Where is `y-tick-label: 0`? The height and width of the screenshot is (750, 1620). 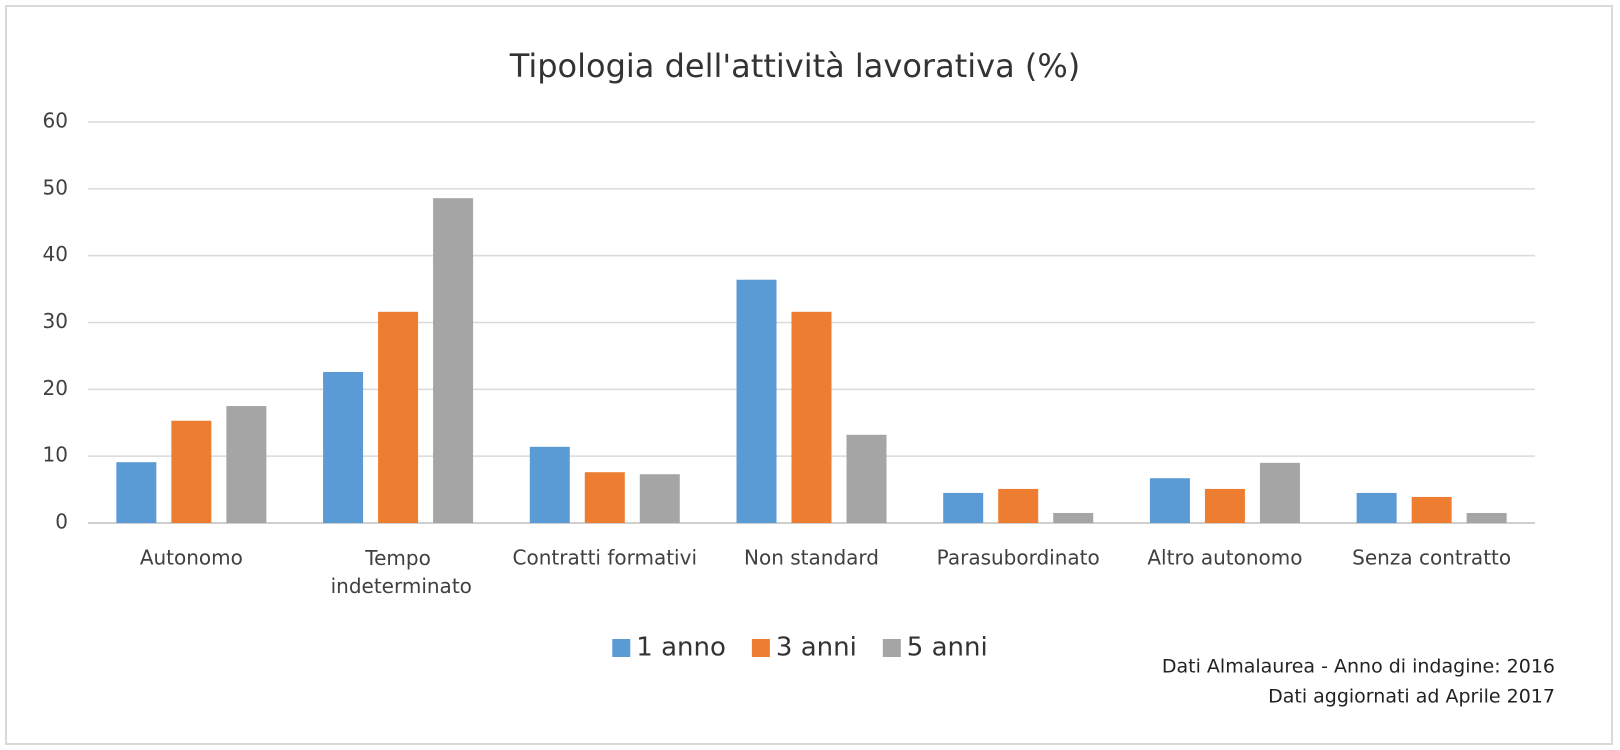 y-tick-label: 0 is located at coordinates (61, 522).